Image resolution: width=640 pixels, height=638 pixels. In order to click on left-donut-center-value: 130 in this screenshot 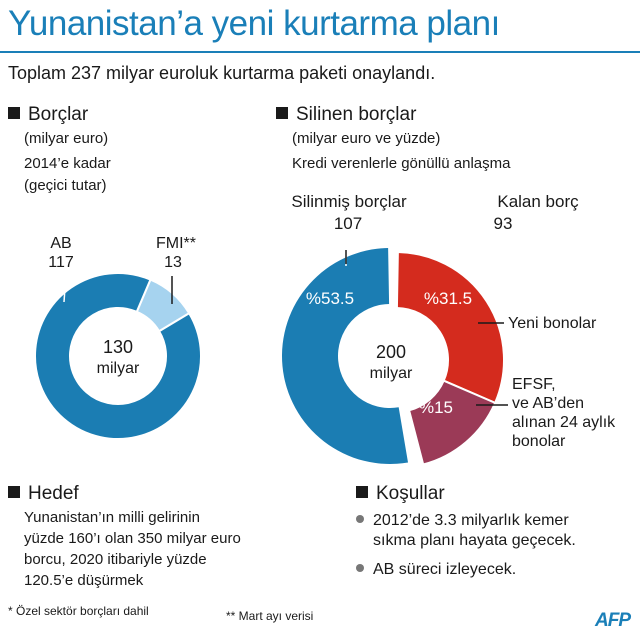, I will do `click(118, 347)`.